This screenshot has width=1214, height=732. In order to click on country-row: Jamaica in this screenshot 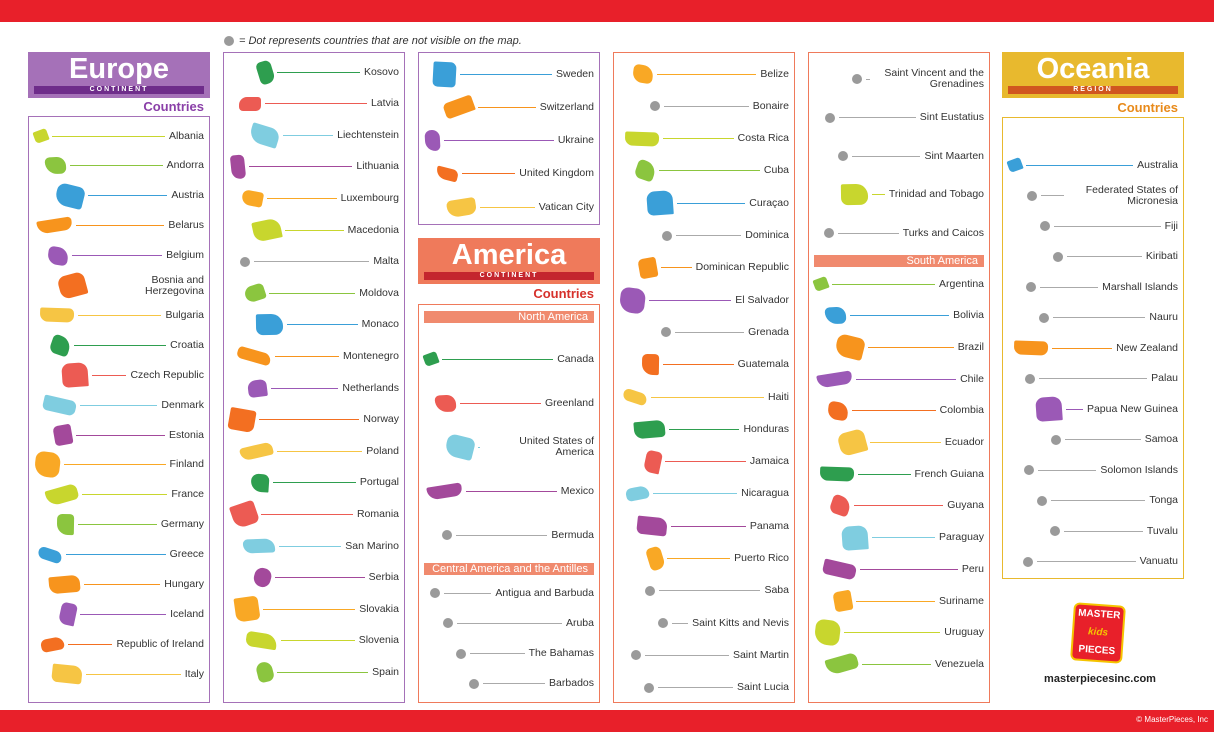, I will do `click(704, 462)`.